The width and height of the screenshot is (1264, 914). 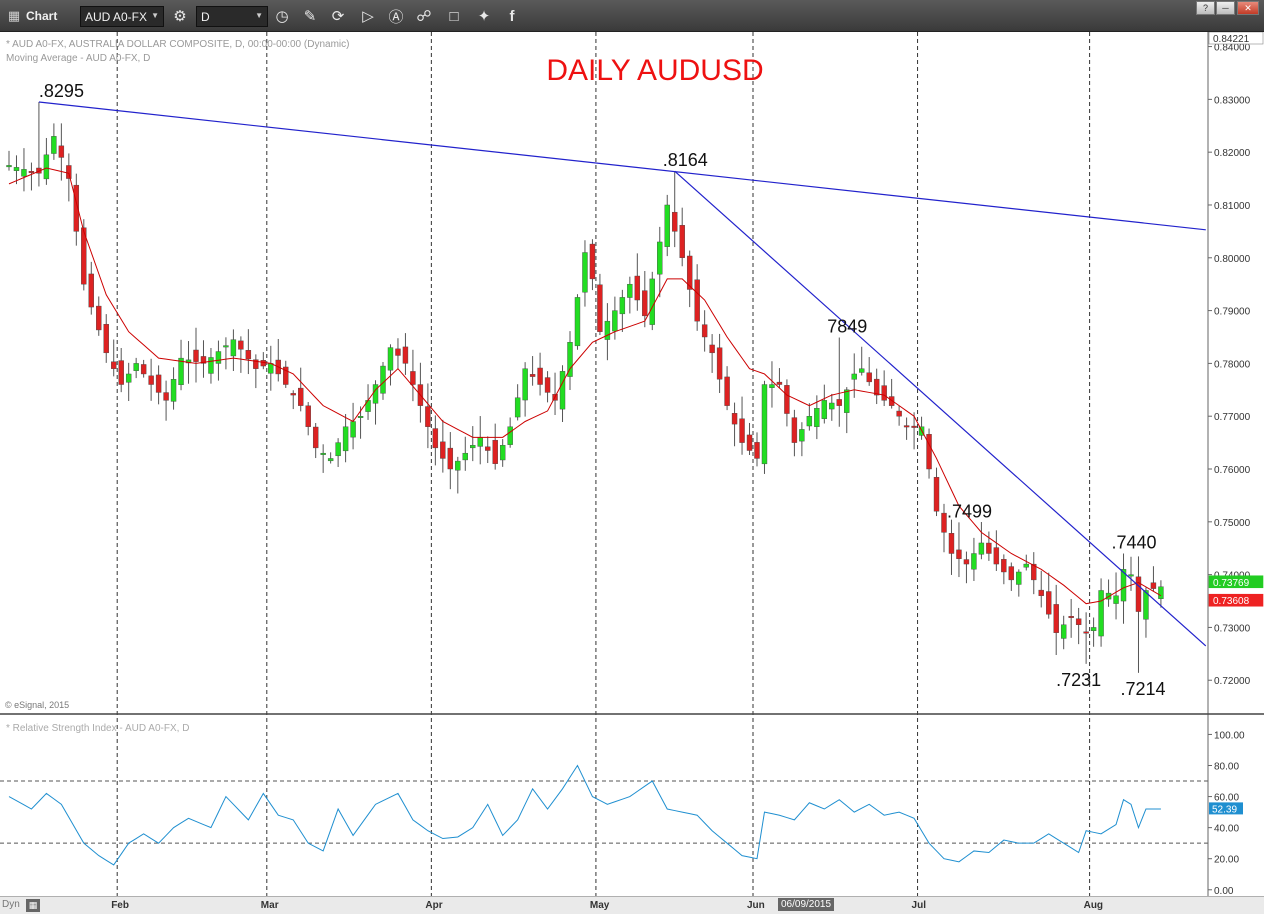 What do you see at coordinates (484, 16) in the screenshot?
I see `twitter-icon: ✦` at bounding box center [484, 16].